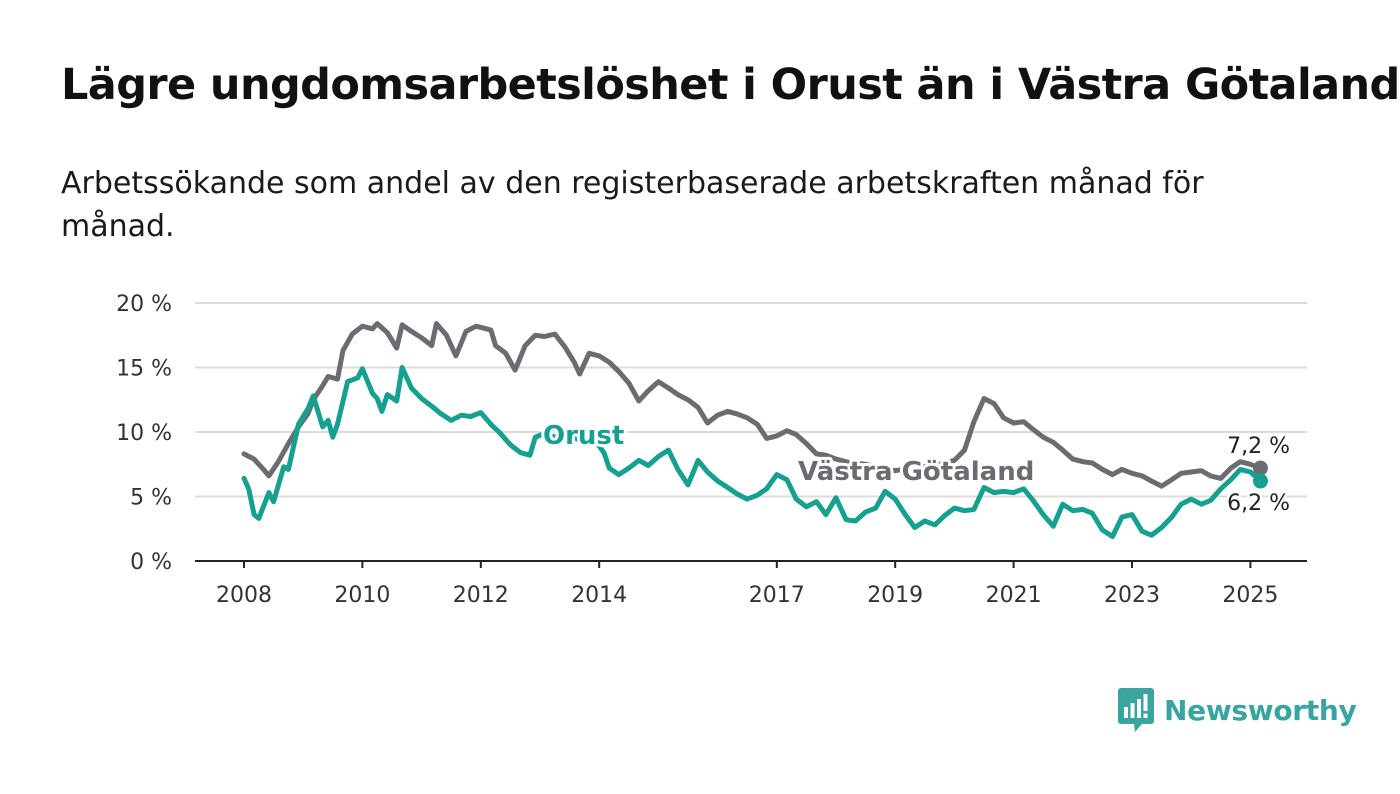 The image size is (1400, 794). Describe the element at coordinates (144, 304) in the screenshot. I see `y-tick-label: 20 %` at that location.